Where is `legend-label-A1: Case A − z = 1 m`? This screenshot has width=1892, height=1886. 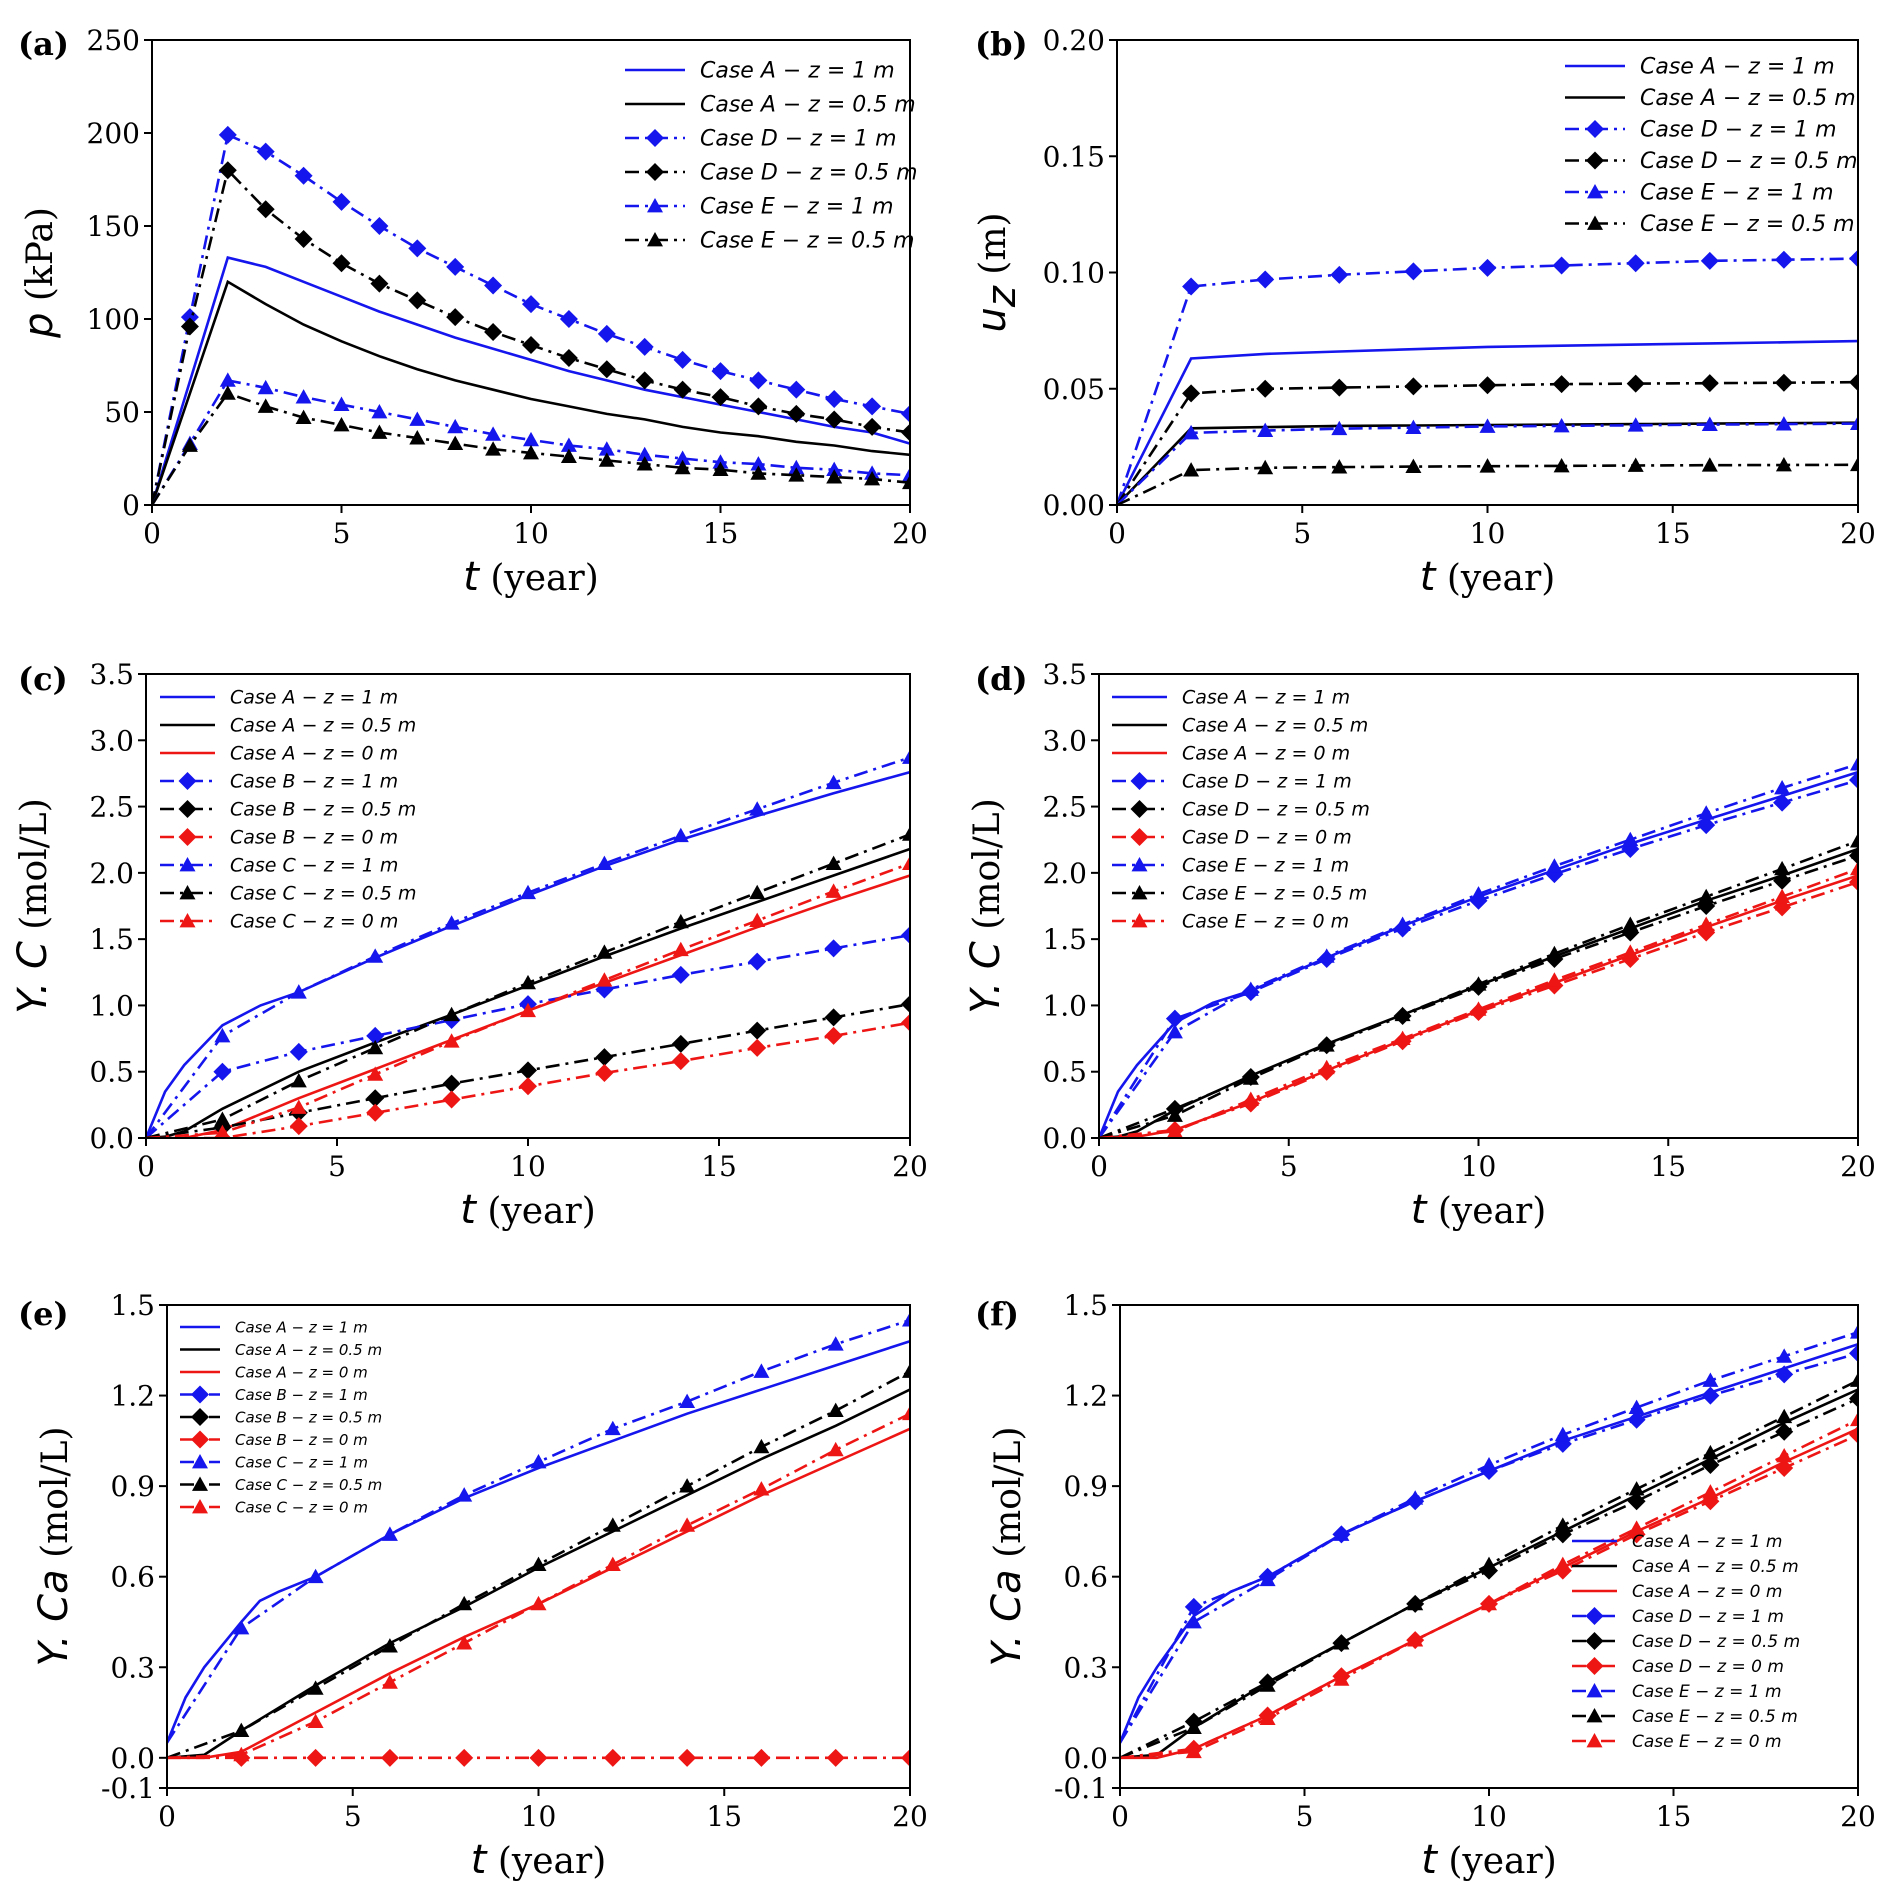
legend-label-A1: Case A − z = 1 m is located at coordinates (314, 698).